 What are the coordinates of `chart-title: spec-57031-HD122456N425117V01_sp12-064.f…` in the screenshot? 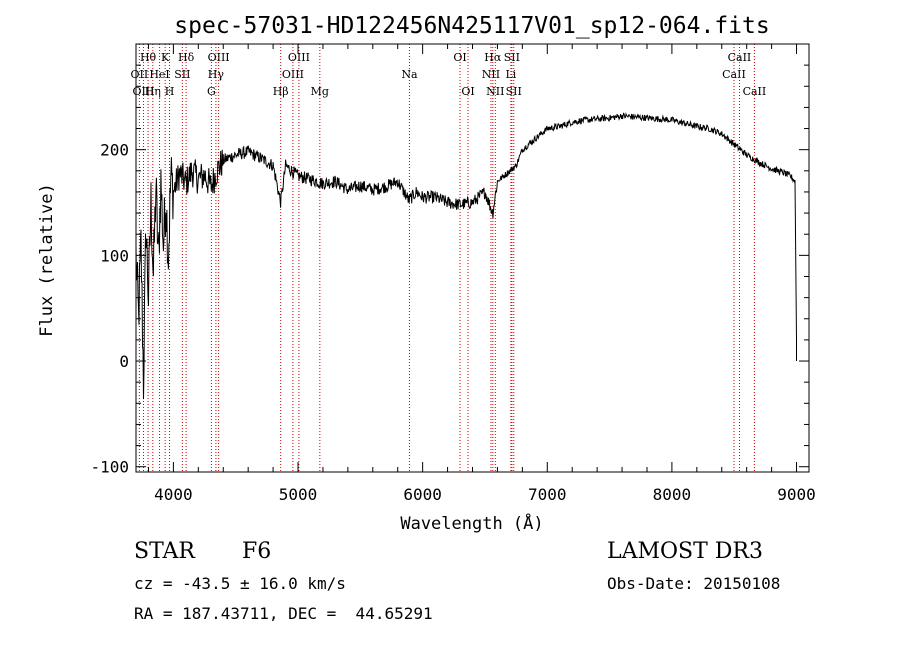 It's located at (471, 26).